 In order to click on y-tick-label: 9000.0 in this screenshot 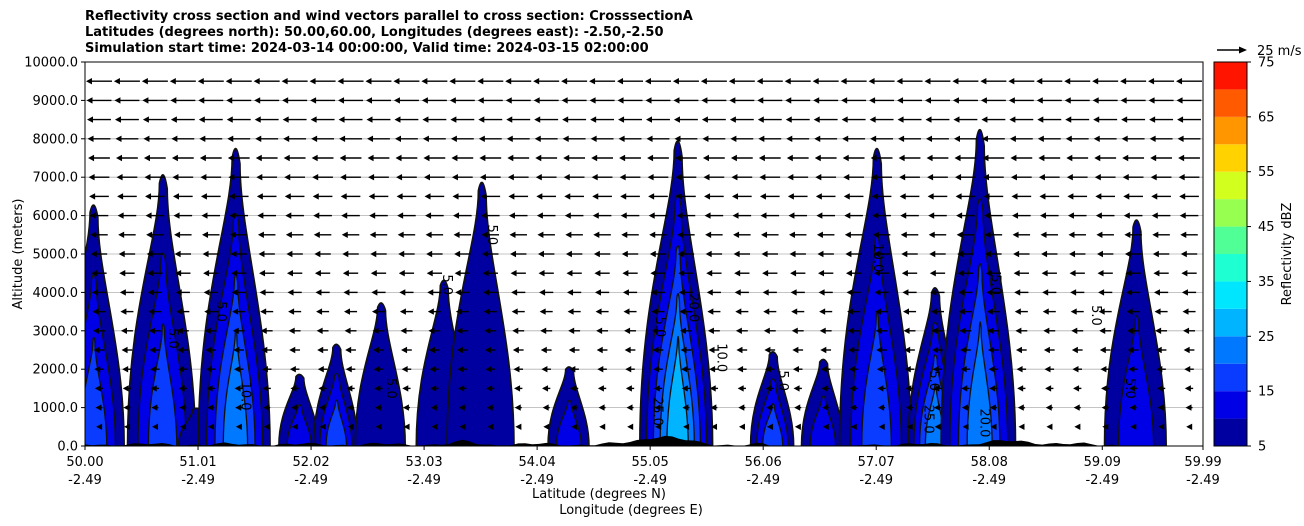, I will do `click(56, 101)`.